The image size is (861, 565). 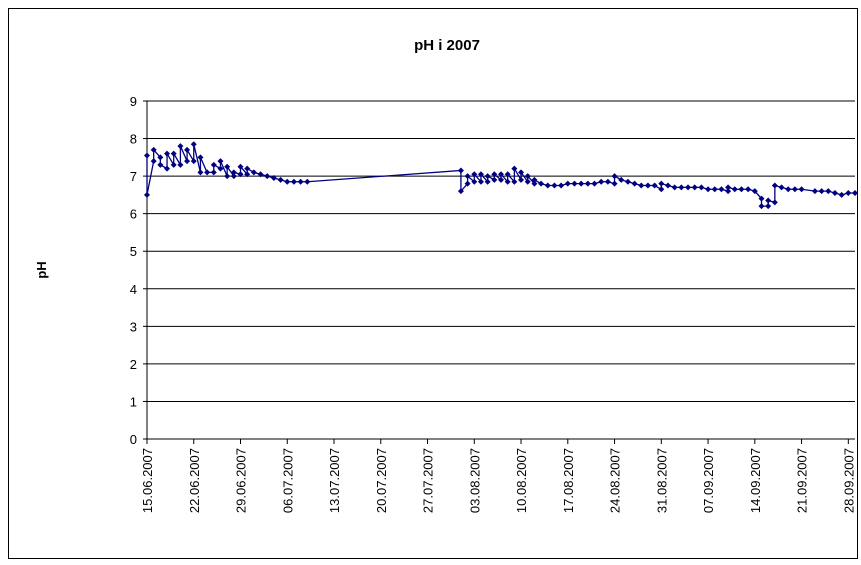 I want to click on x-tick-label: 06.07.2007, so click(x=287, y=480).